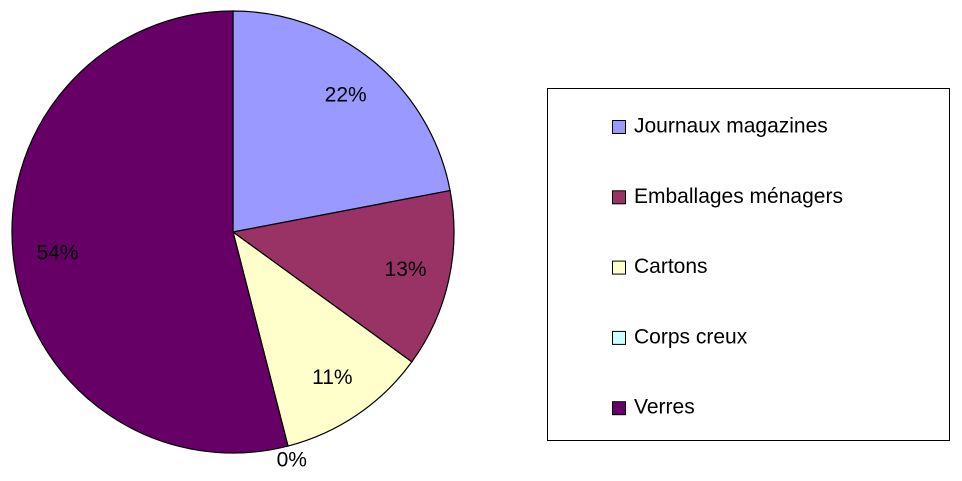 Image resolution: width=962 pixels, height=481 pixels. What do you see at coordinates (58, 253) in the screenshot?
I see `slice-label: 54%` at bounding box center [58, 253].